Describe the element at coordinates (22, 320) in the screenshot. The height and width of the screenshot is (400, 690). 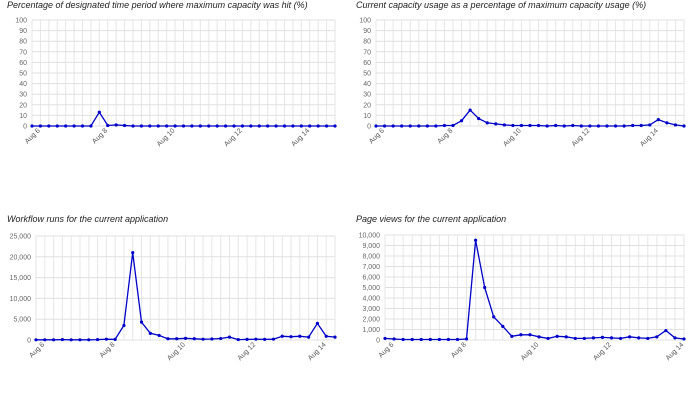
I see `y-tick-label: 5,000` at that location.